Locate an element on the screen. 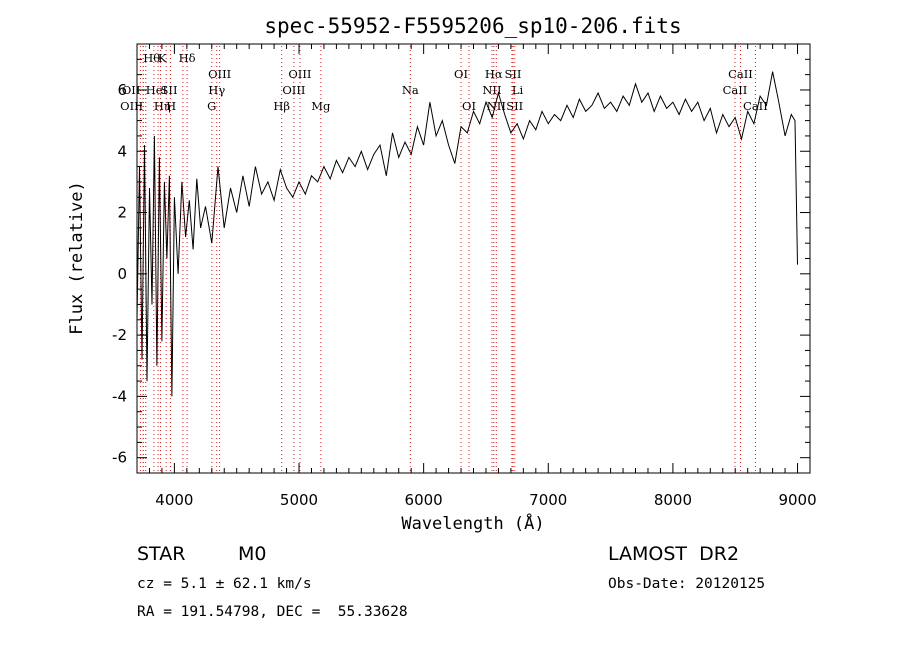  survey-name: LAMOST DR2 is located at coordinates (674, 554).